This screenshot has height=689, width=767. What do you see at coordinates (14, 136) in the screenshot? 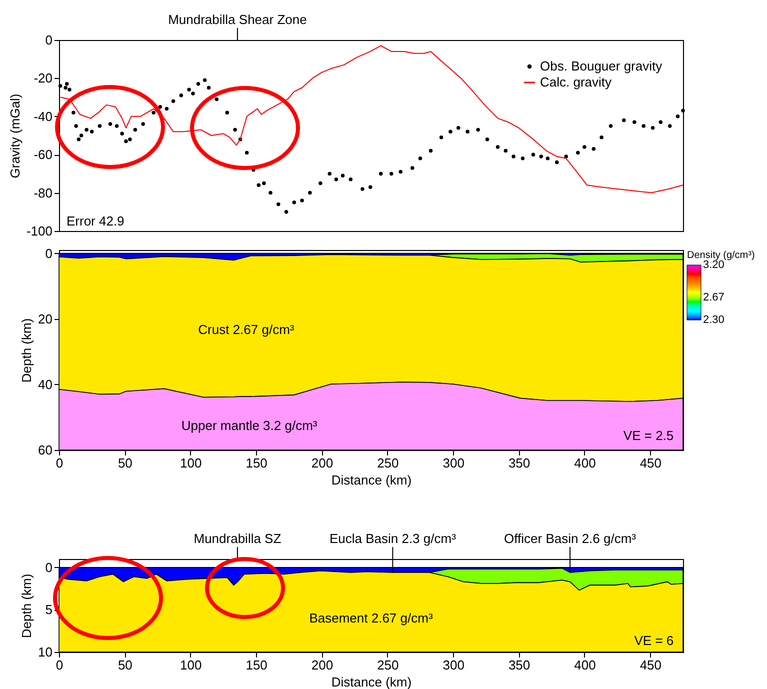
I see `y-axis-title: Gravity (mGal)` at bounding box center [14, 136].